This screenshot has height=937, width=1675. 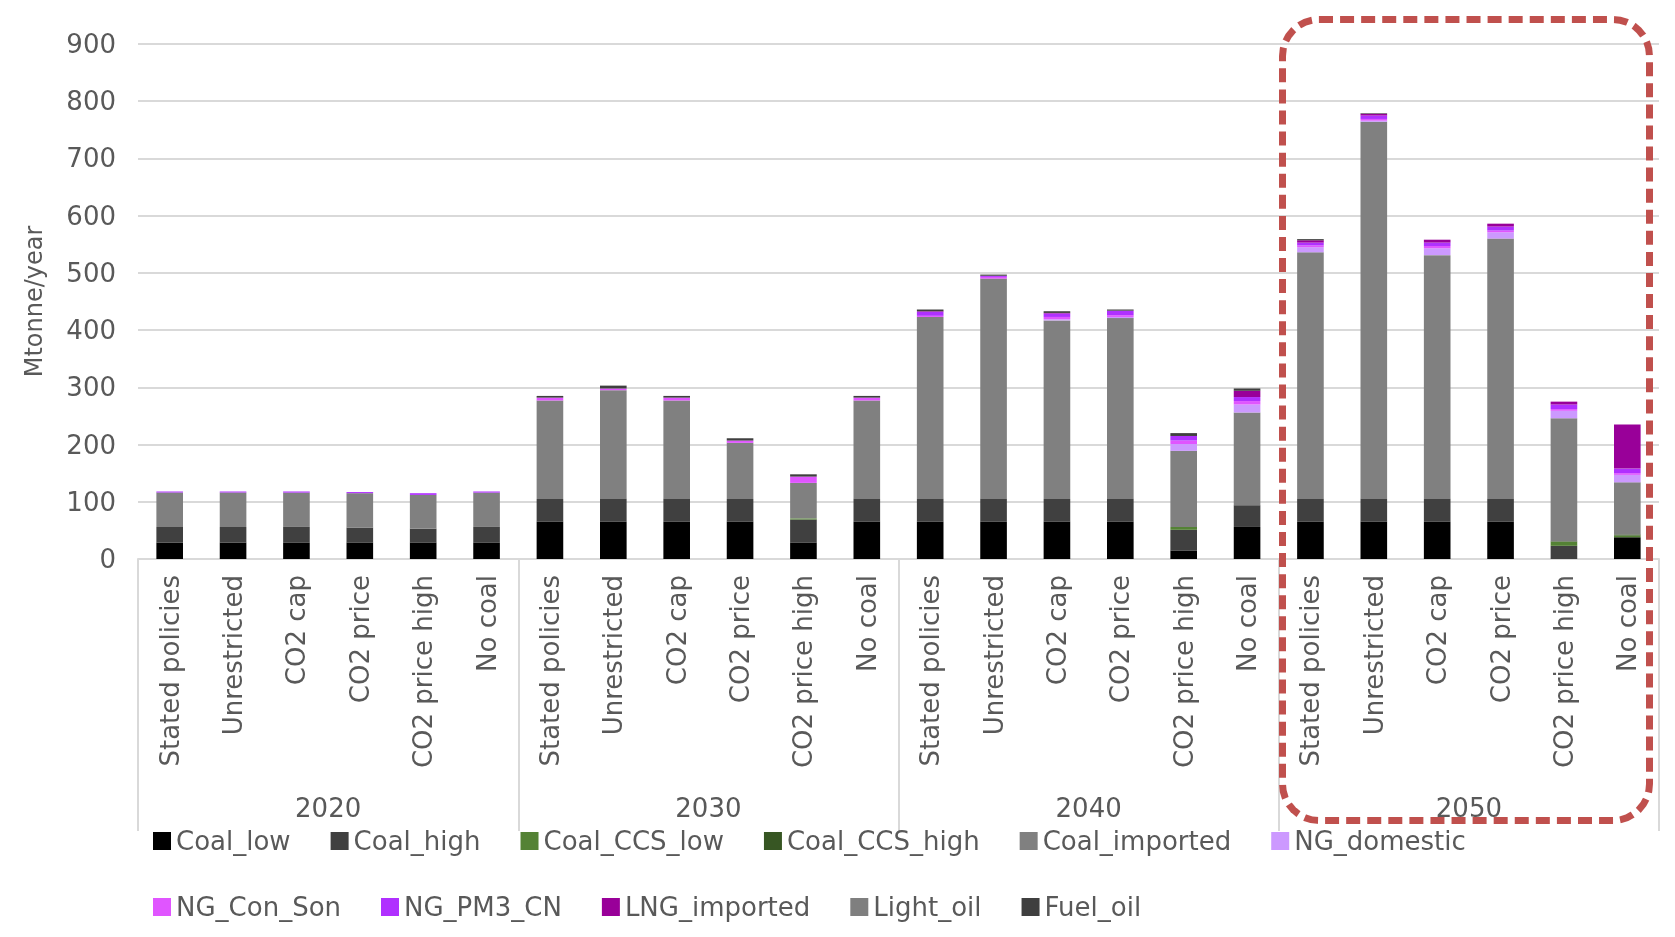 I want to click on legend-label: Coal_high, so click(x=417, y=841).